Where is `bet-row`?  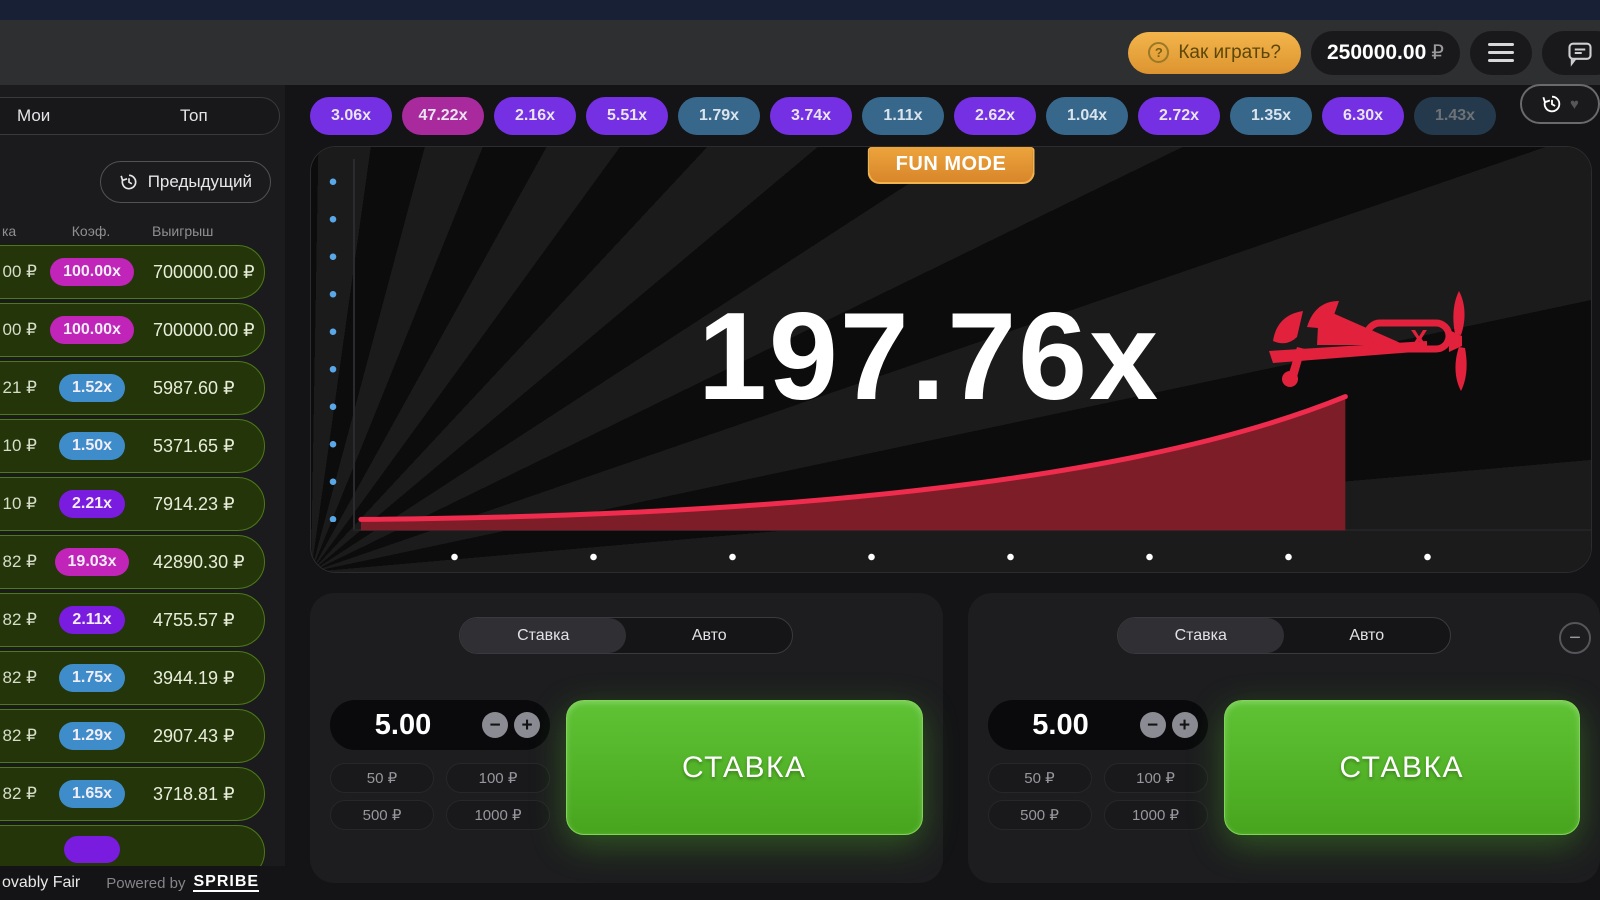
bet-row is located at coordinates (132, 845).